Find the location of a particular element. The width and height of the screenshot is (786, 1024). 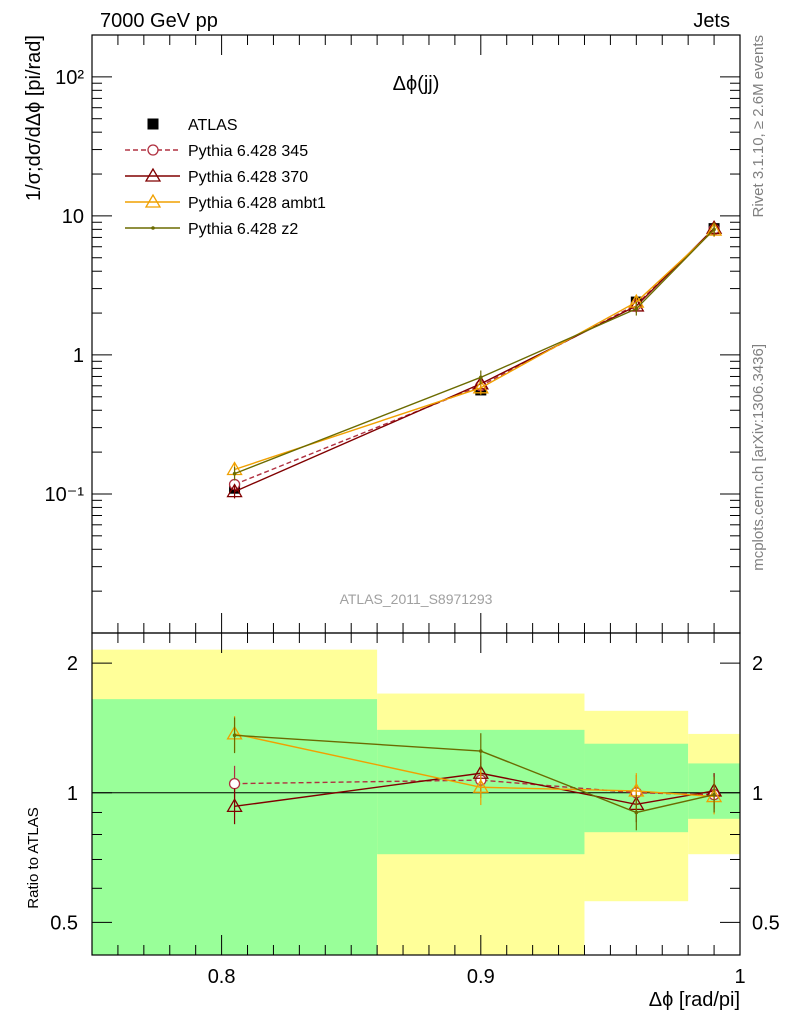

ratio-xtick-label: 1 is located at coordinates (739, 977).